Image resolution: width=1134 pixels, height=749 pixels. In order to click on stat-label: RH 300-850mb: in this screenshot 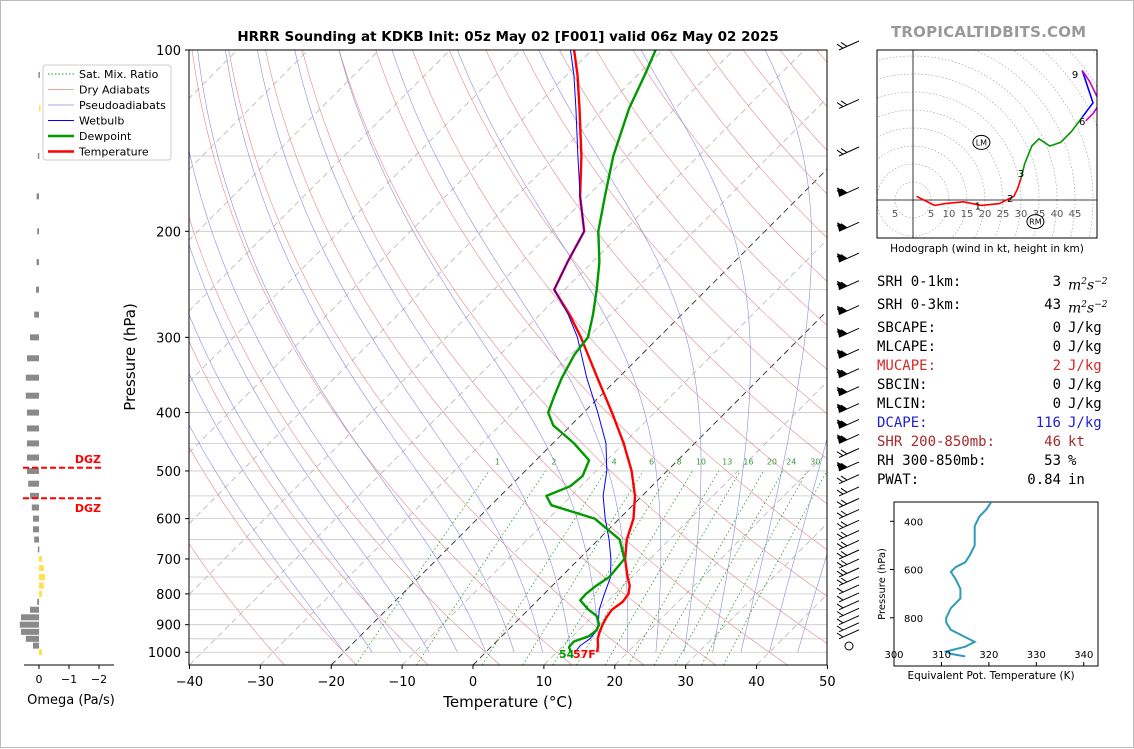, I will do `click(932, 461)`.